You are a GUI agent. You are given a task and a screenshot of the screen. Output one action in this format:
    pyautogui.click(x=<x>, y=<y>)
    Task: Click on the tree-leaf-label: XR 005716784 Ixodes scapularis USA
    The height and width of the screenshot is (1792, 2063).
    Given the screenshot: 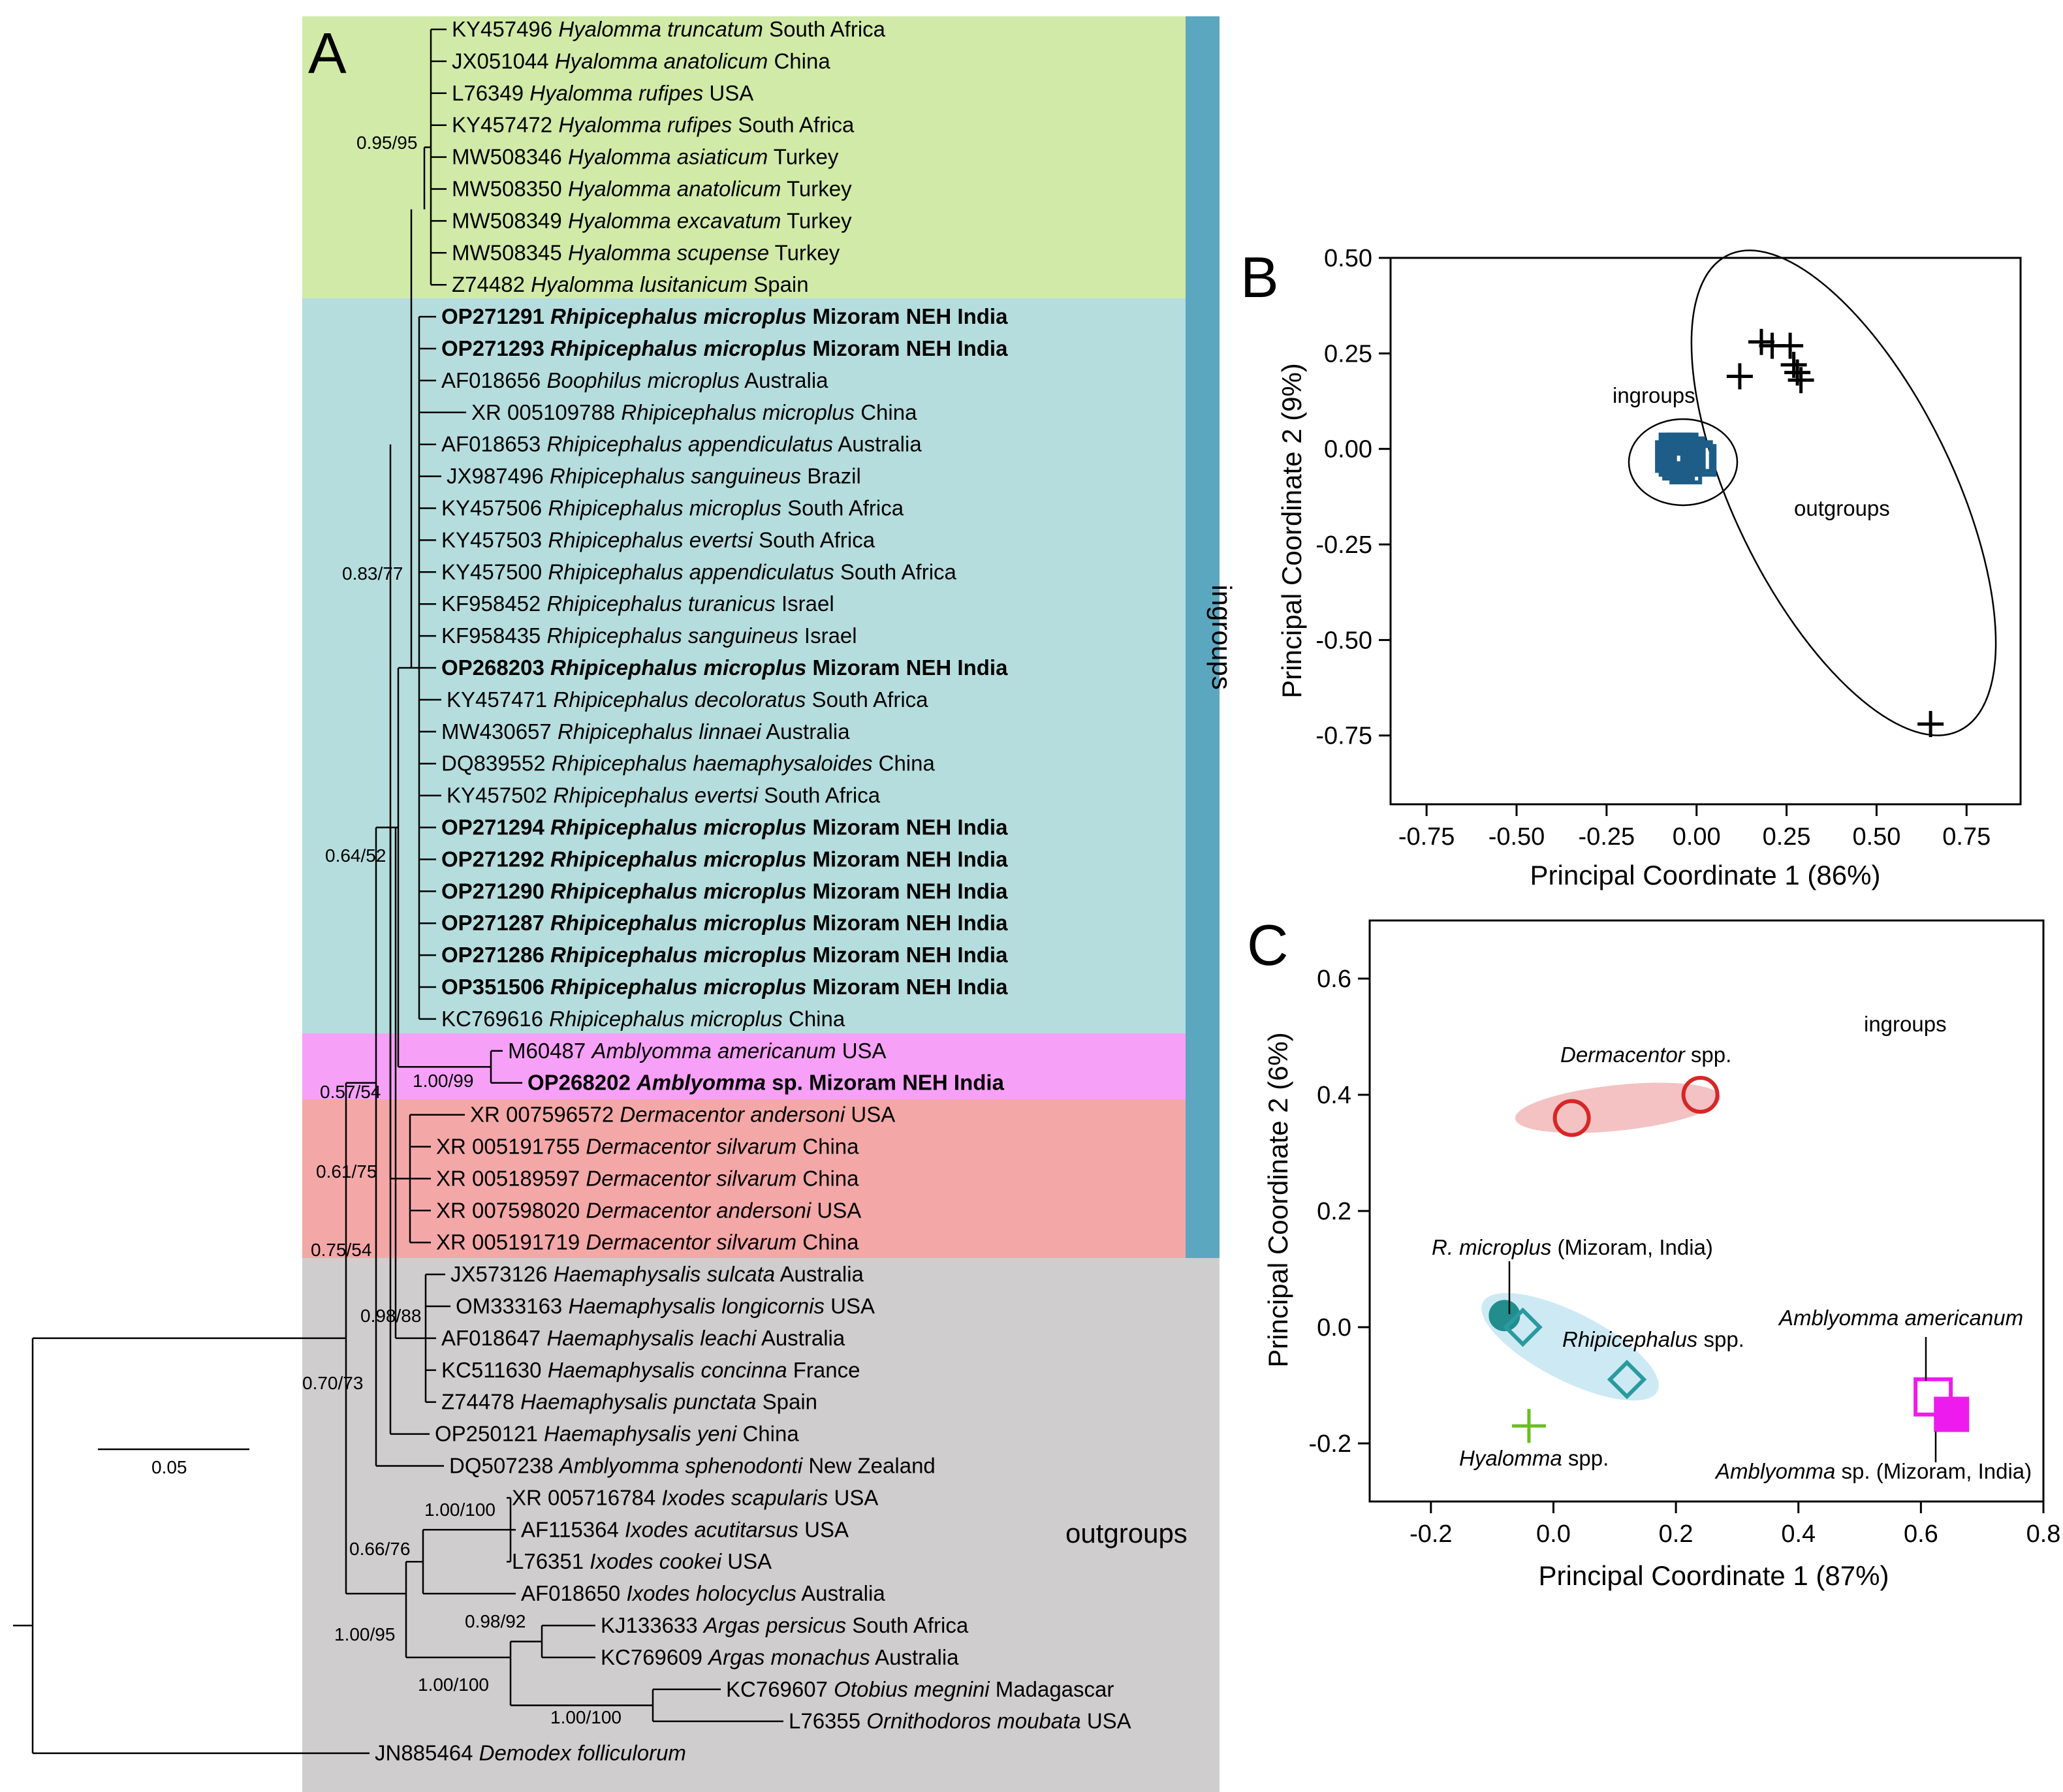 What is the action you would take?
    pyautogui.click(x=695, y=1497)
    